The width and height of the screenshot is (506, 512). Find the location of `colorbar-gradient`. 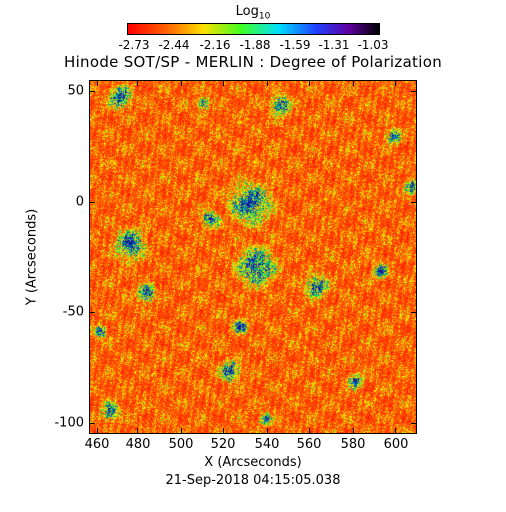

colorbar-gradient is located at coordinates (253, 29).